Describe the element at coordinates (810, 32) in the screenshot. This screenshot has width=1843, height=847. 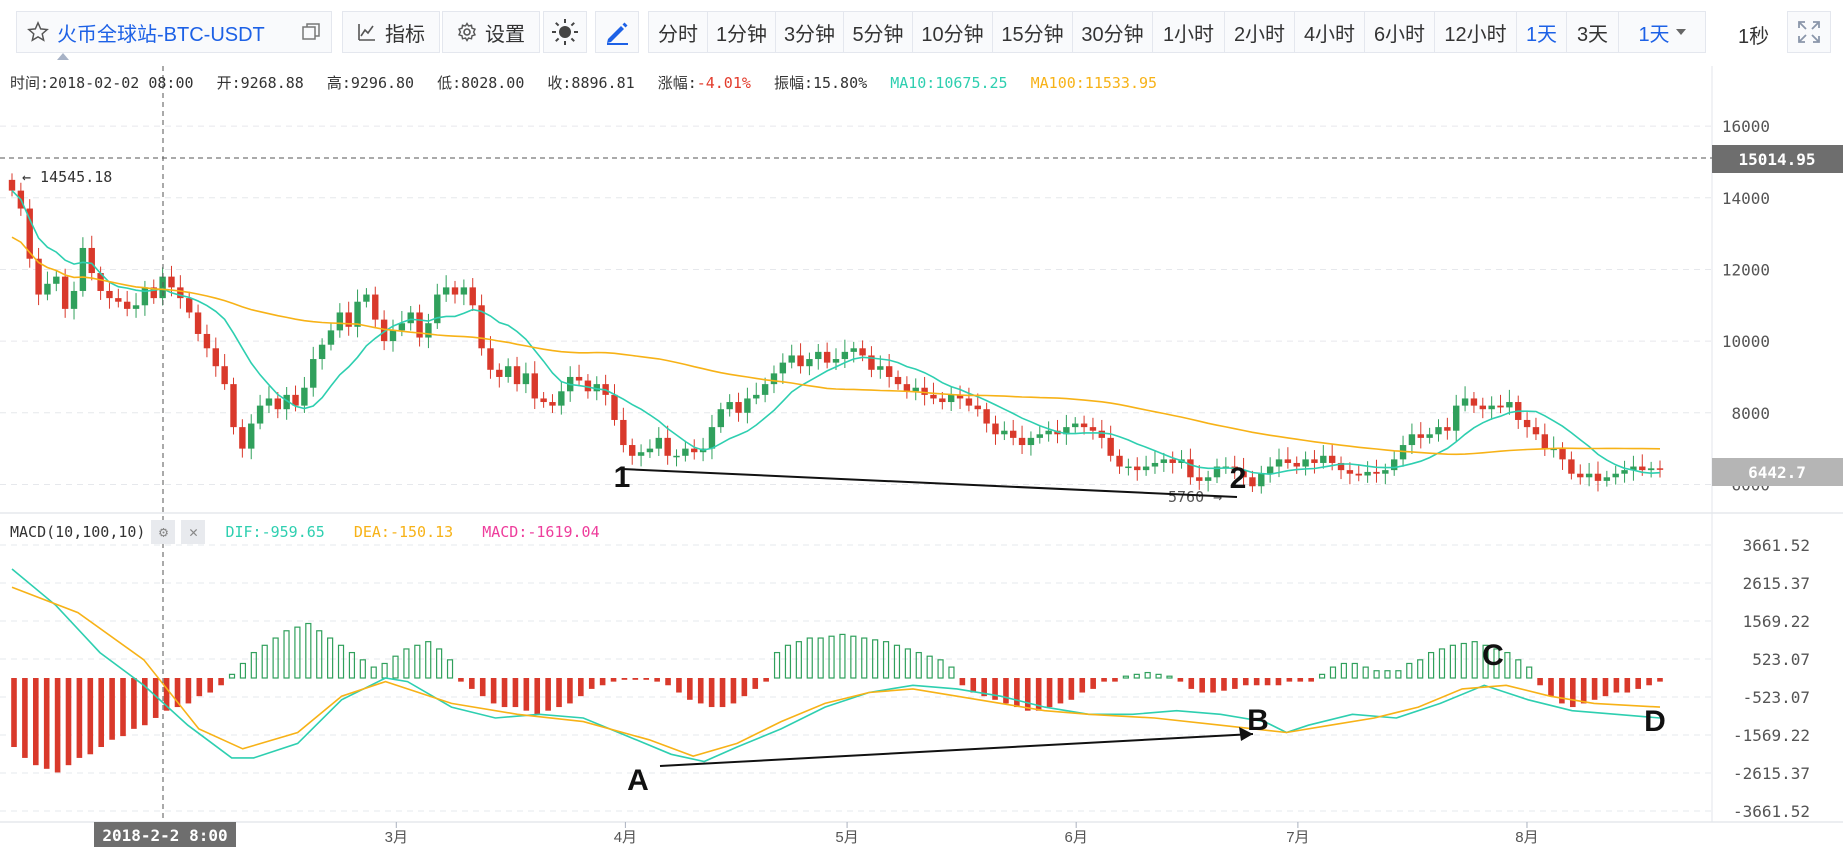
I see `tab-interval-3m: 3分钟` at that location.